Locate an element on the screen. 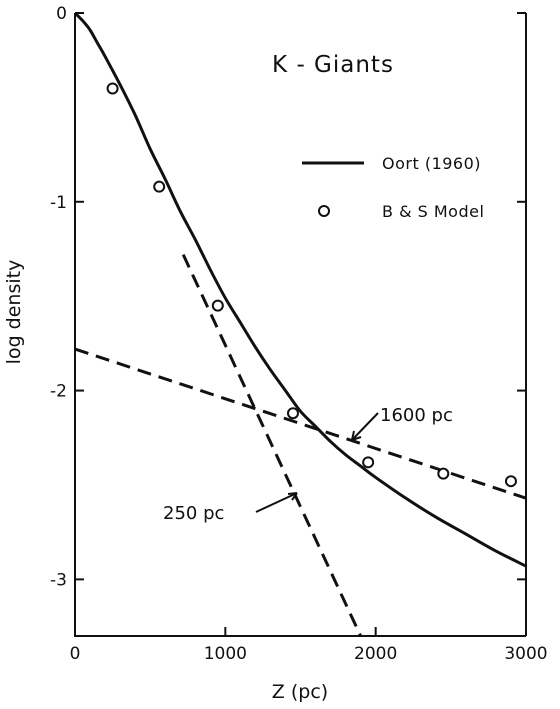 Image resolution: width=560 pixels, height=709 pixels. chart-title: K - Giants is located at coordinates (333, 65).